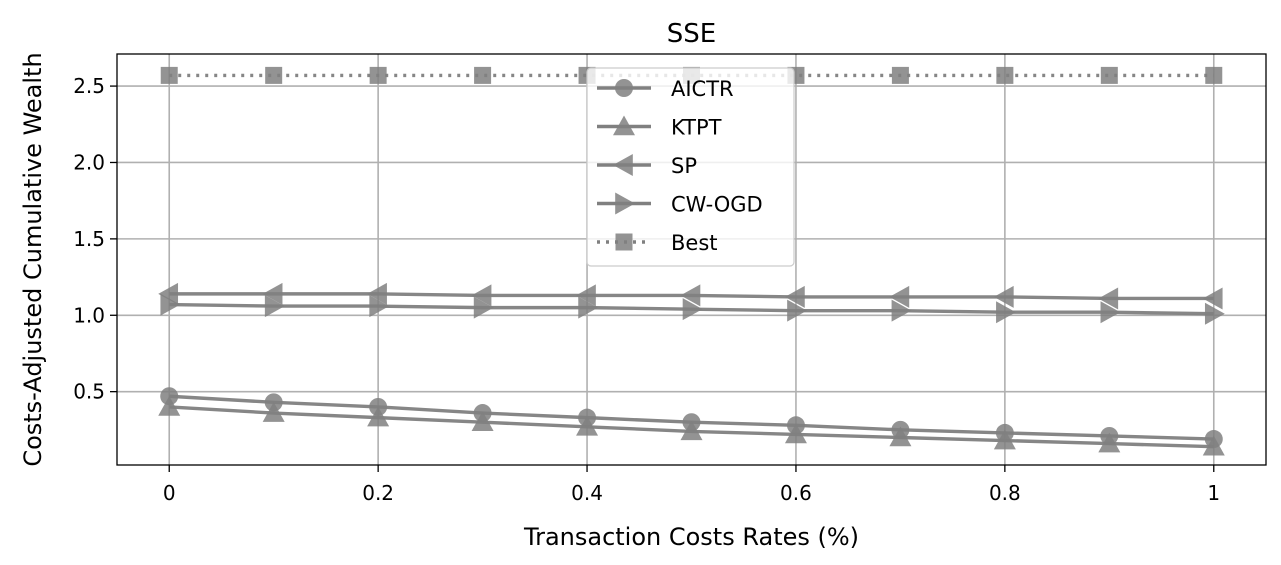  What do you see at coordinates (89, 315) in the screenshot?
I see `y-tick-label: 1.0` at bounding box center [89, 315].